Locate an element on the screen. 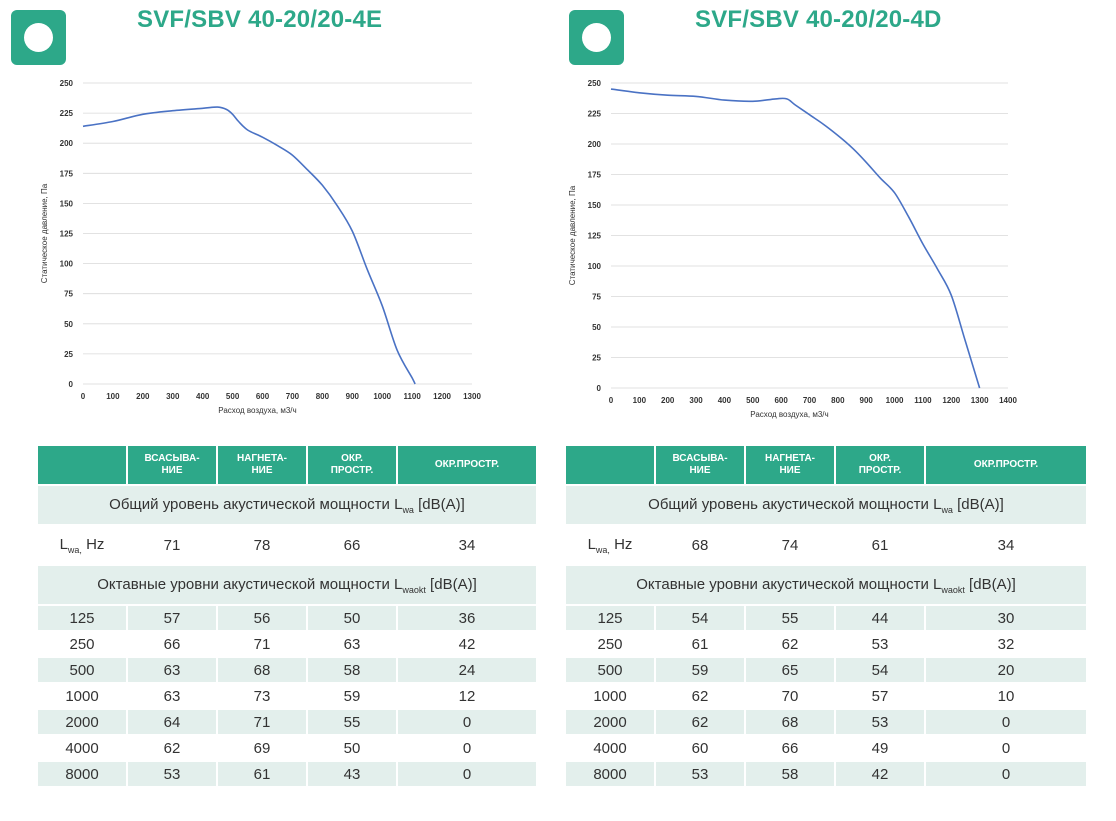 Image resolution: width=1116 pixels, height=821 pixels. y-tick-label: 200 is located at coordinates (67, 143).